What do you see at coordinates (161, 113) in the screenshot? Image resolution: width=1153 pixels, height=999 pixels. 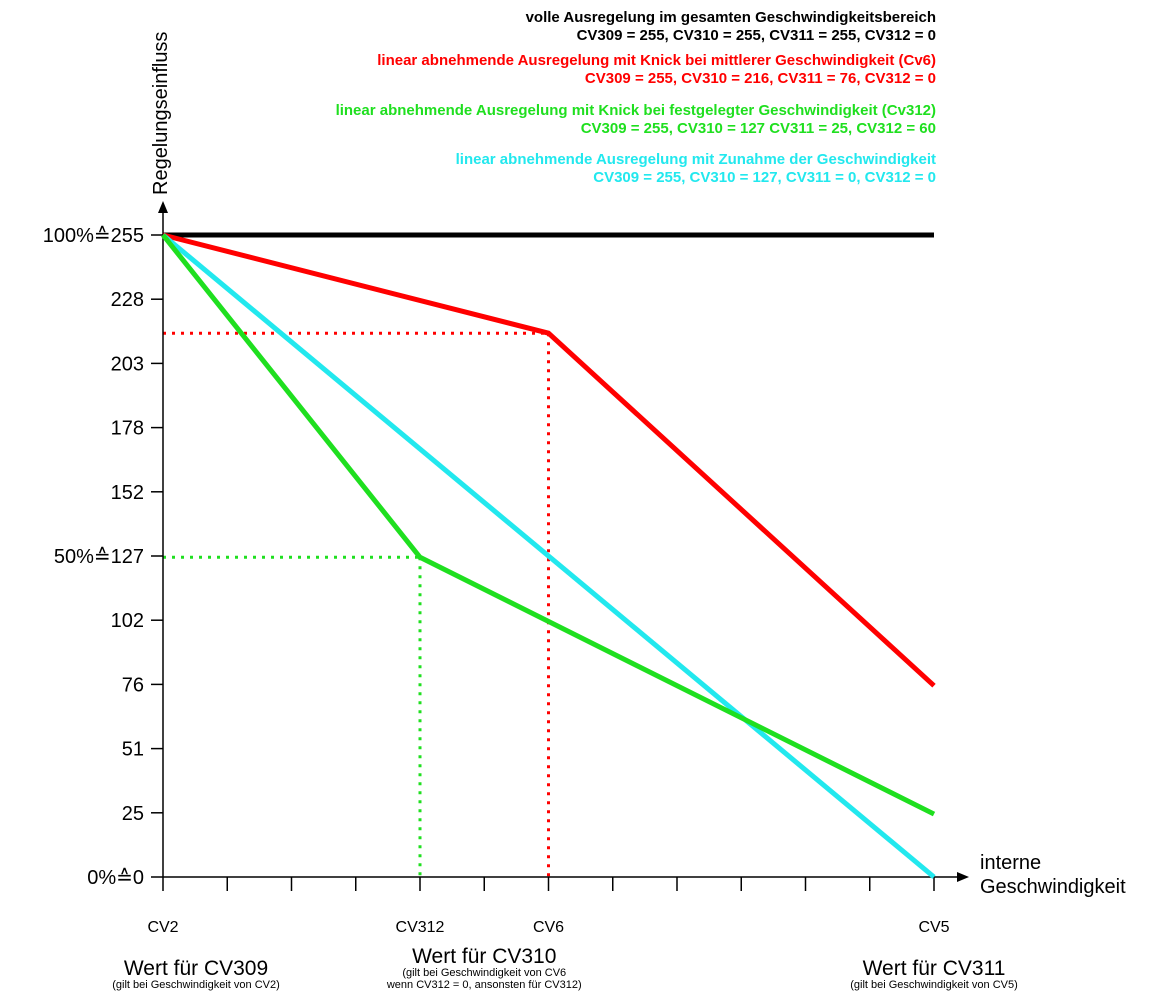 I see `y-axis-title: Regelungseinfluss` at bounding box center [161, 113].